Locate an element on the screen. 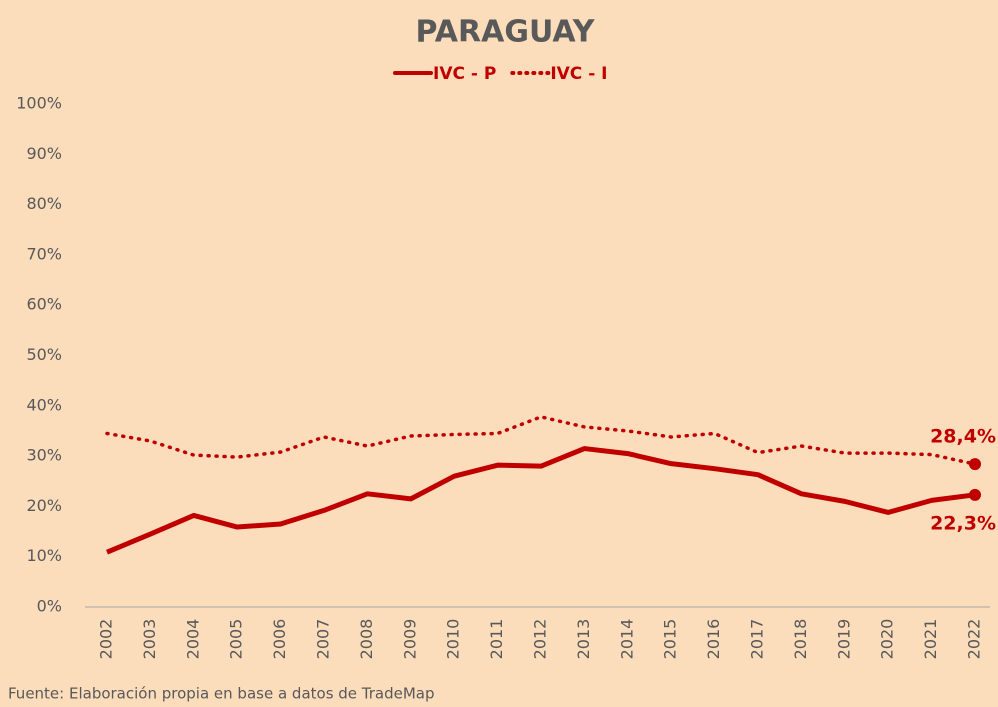  x-tick-label: 2010 is located at coordinates (453, 639).